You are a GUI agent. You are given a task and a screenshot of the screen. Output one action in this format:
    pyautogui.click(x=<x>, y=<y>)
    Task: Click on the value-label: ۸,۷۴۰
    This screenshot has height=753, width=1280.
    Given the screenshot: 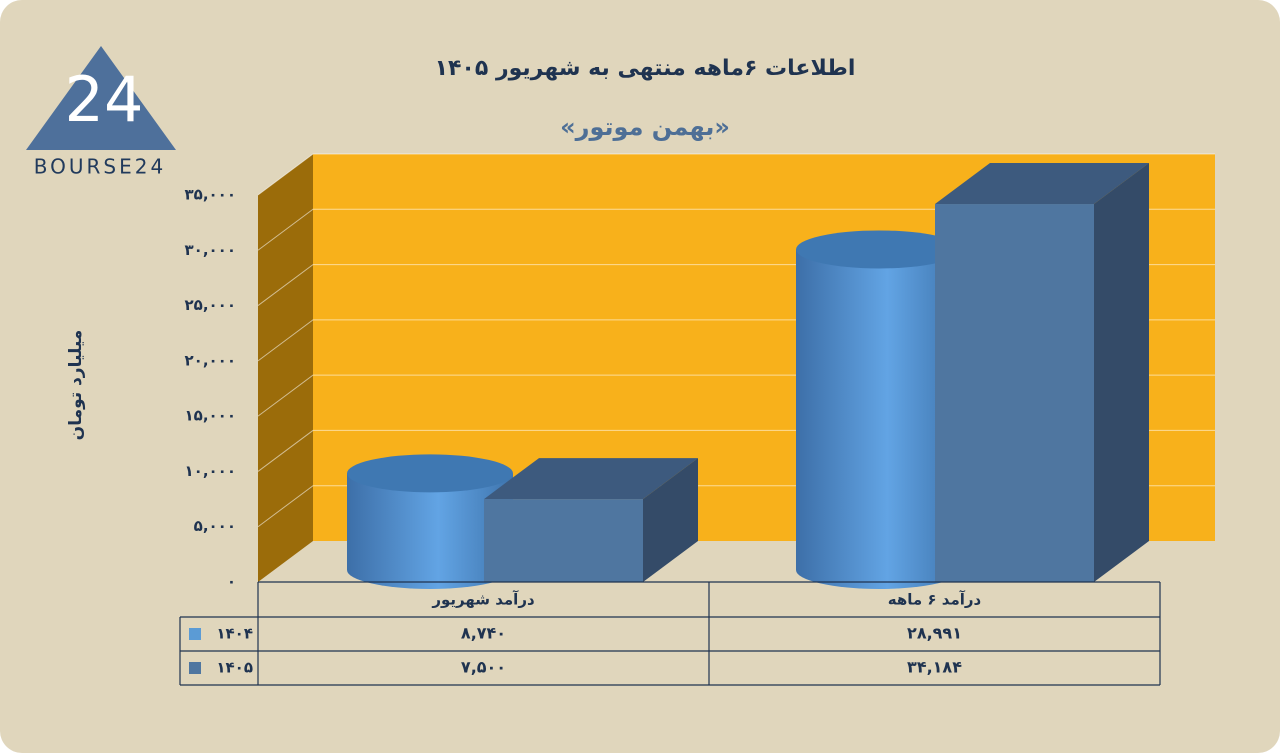 What is the action you would take?
    pyautogui.click(x=483, y=633)
    